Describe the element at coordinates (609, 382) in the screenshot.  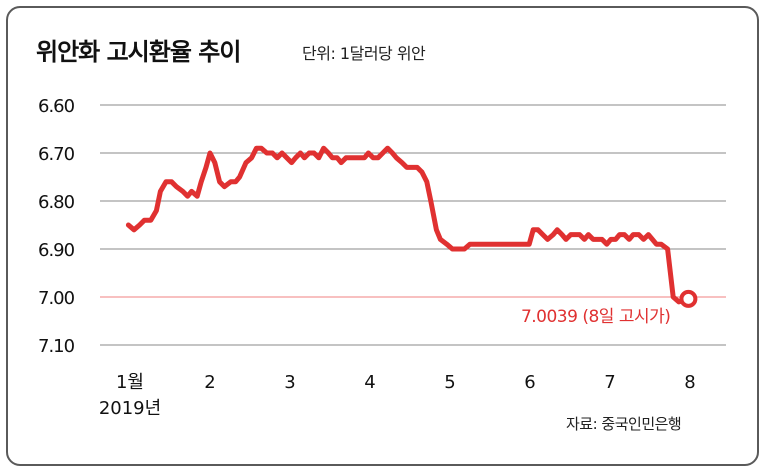
I see `x-tick-label: 7` at that location.